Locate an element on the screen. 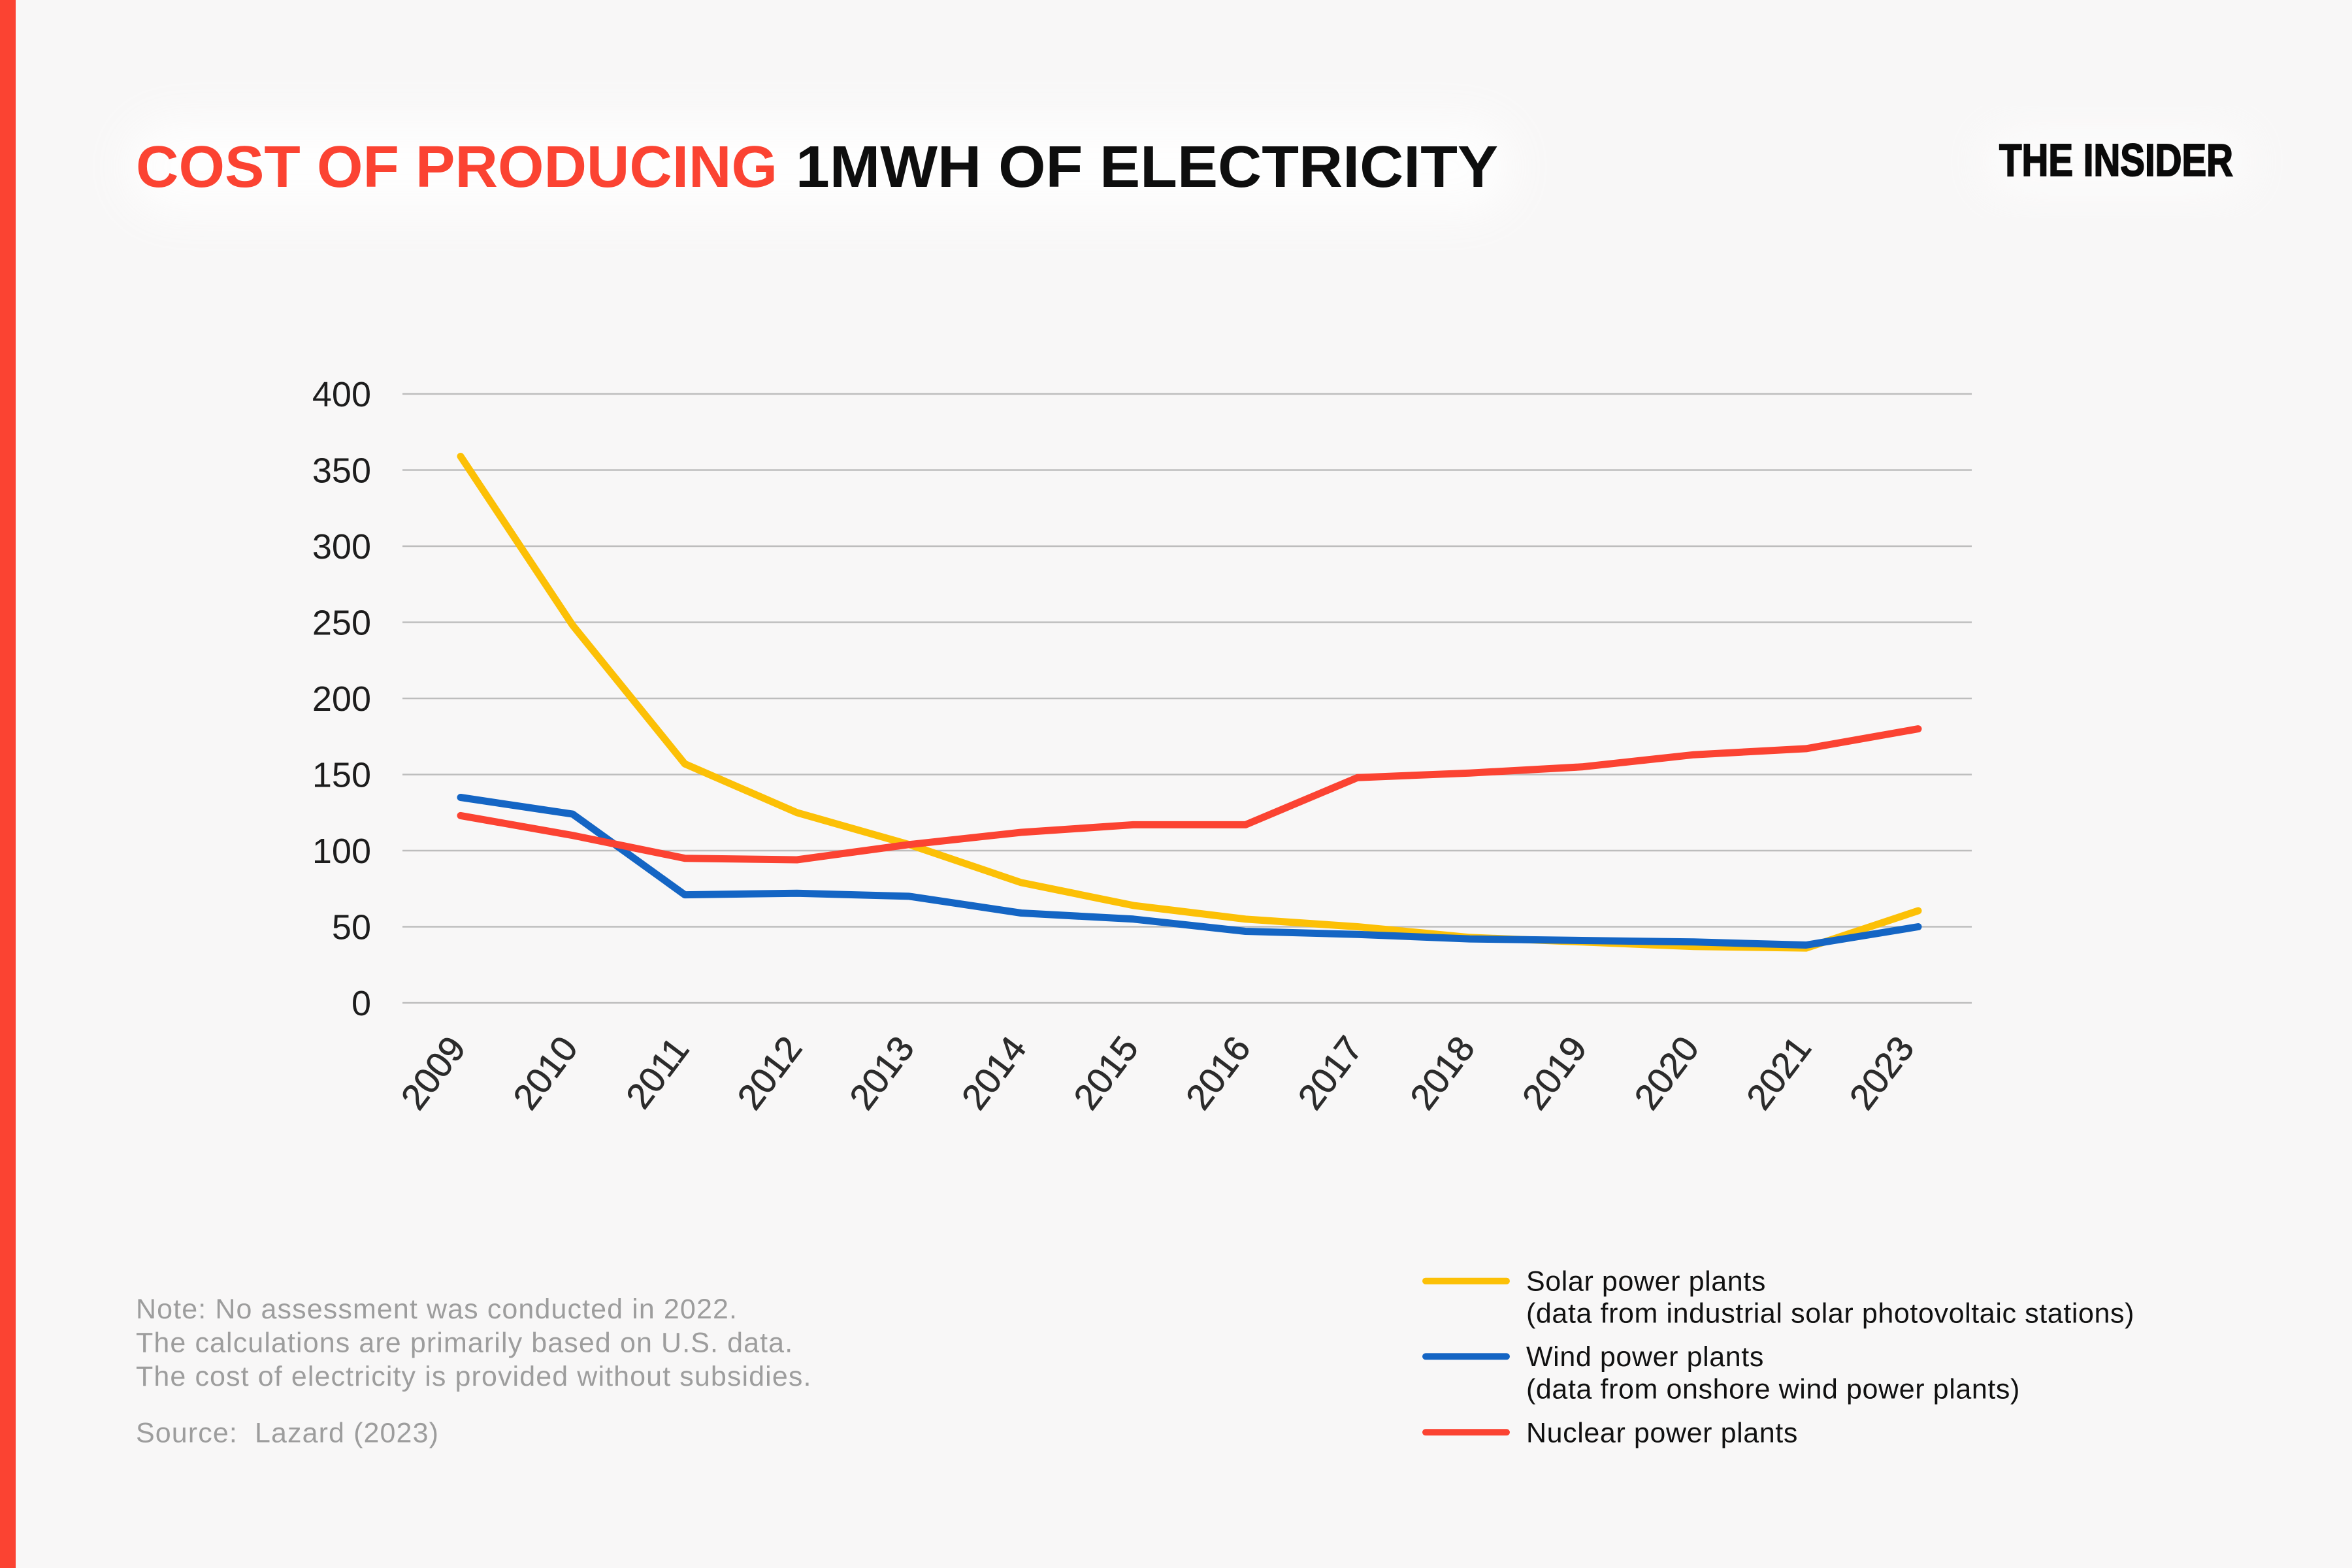 This screenshot has width=2352, height=1568. svg-text: Wind power plants is located at coordinates (1645, 1357).